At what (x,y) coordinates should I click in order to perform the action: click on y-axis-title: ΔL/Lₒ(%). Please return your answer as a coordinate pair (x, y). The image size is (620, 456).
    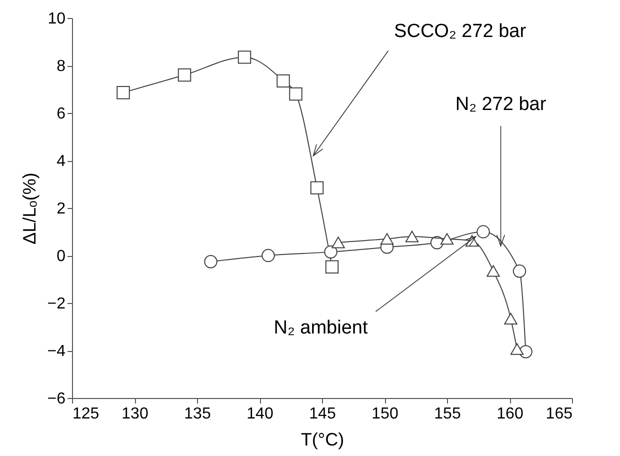
    Looking at the image, I should click on (29, 208).